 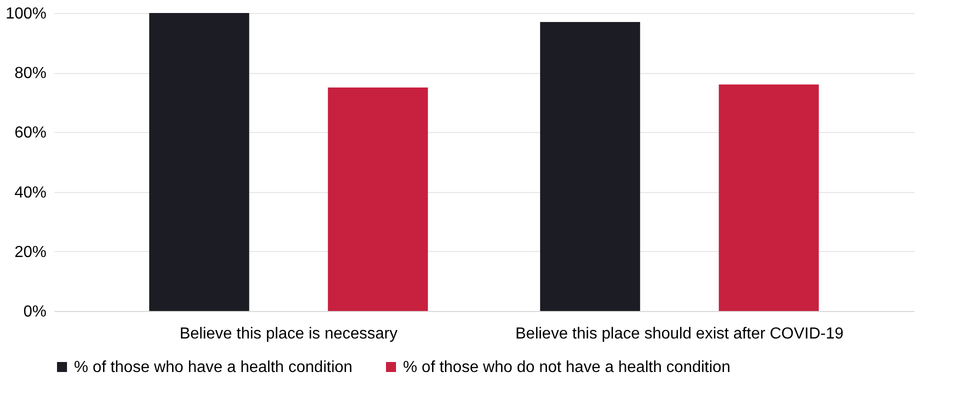 I want to click on y-tick-label: 20%, so click(x=30, y=252).